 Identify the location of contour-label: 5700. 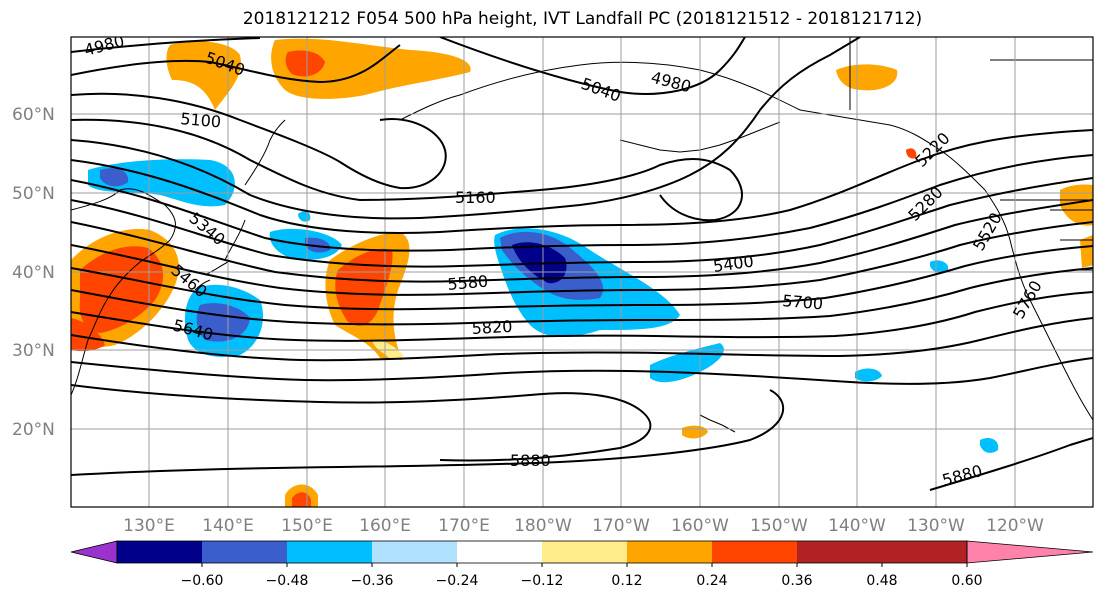
(803, 302).